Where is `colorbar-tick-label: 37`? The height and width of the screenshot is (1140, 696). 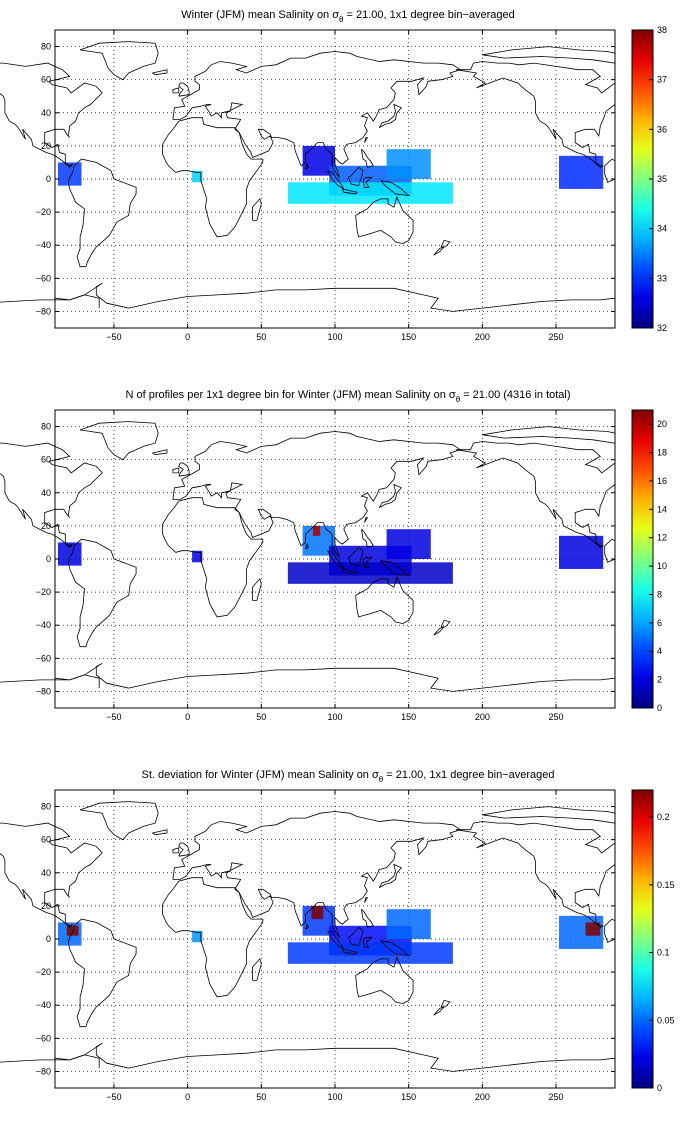 colorbar-tick-label: 37 is located at coordinates (662, 80).